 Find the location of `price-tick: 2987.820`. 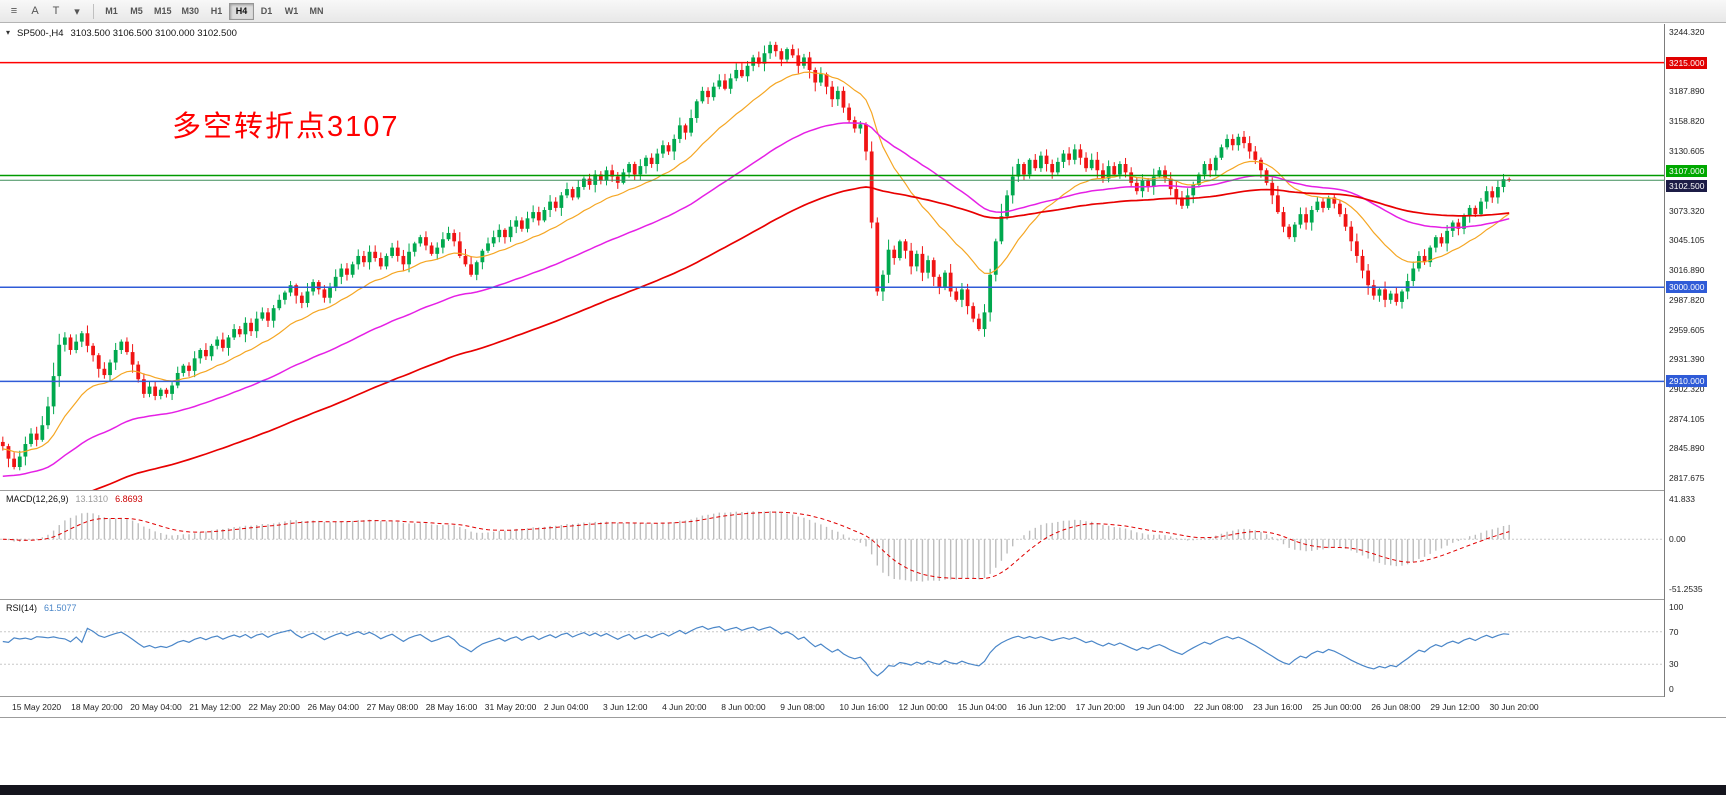

price-tick: 2987.820 is located at coordinates (1687, 300).